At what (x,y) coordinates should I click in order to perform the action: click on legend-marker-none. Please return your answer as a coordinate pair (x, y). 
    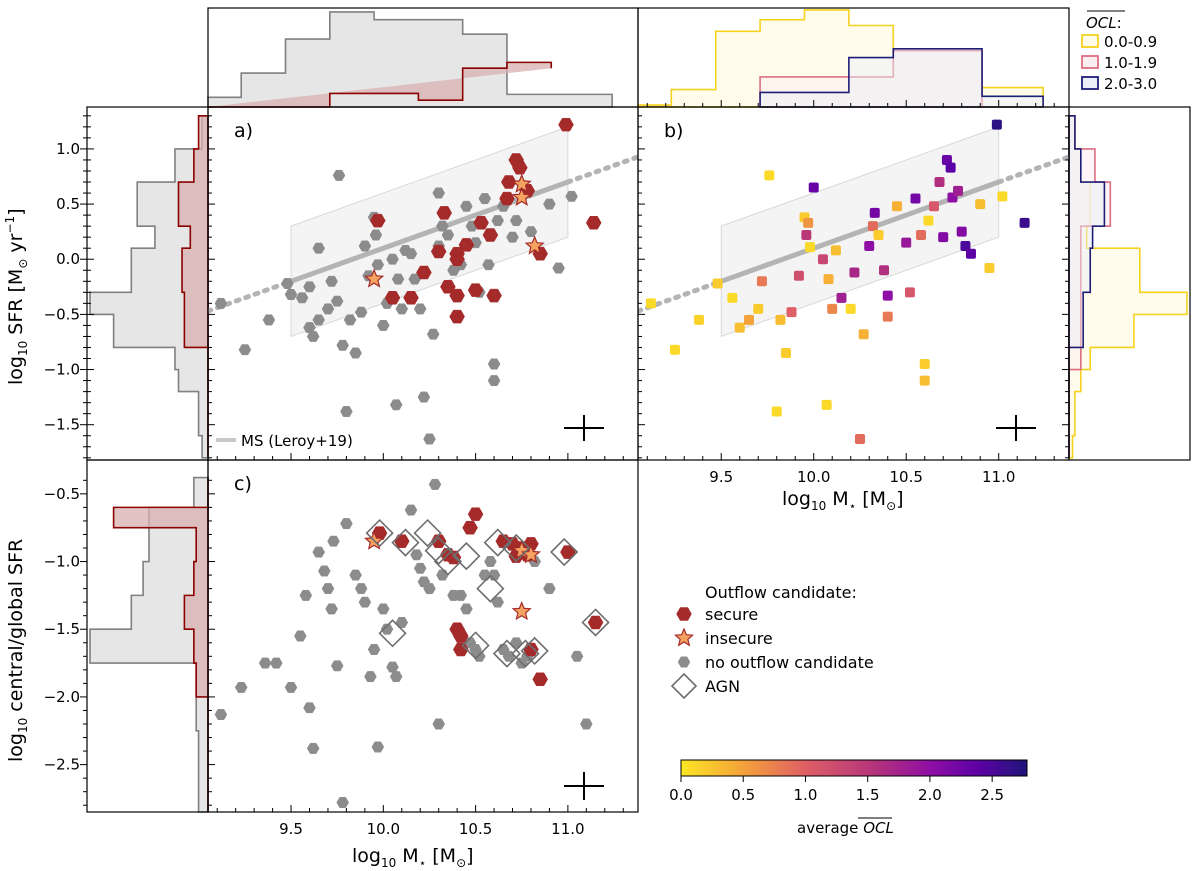
    Looking at the image, I should click on (684, 662).